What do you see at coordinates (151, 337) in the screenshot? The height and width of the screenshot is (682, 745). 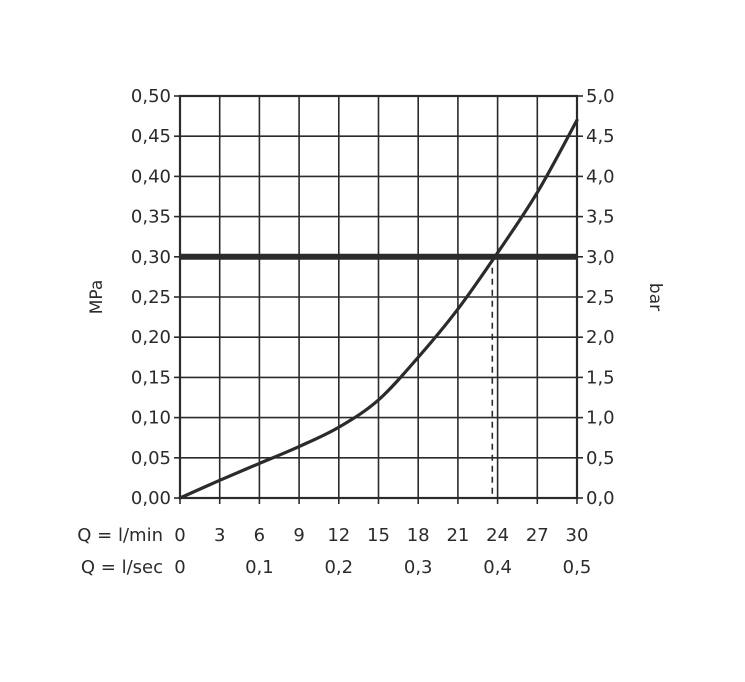 I see `y-tick-label-left: 0,20` at bounding box center [151, 337].